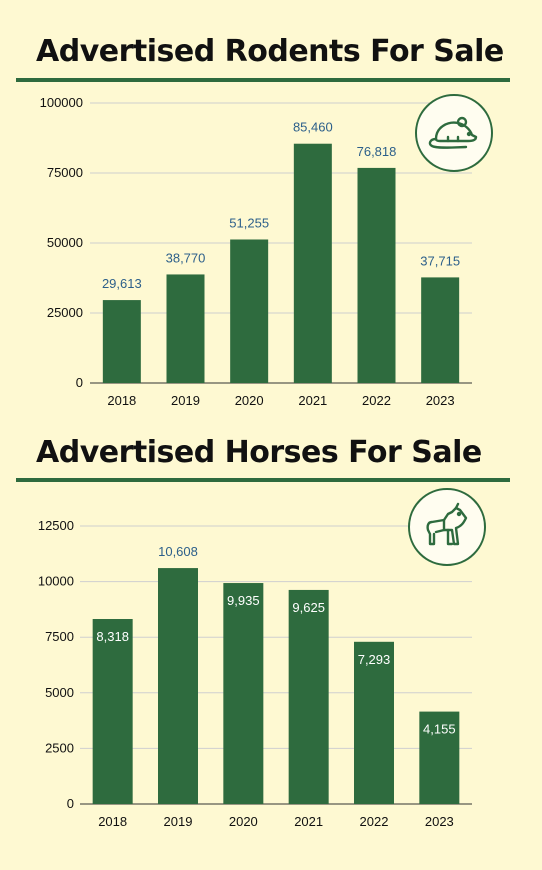  Describe the element at coordinates (59, 692) in the screenshot. I see `y-tick-label: 5000` at that location.